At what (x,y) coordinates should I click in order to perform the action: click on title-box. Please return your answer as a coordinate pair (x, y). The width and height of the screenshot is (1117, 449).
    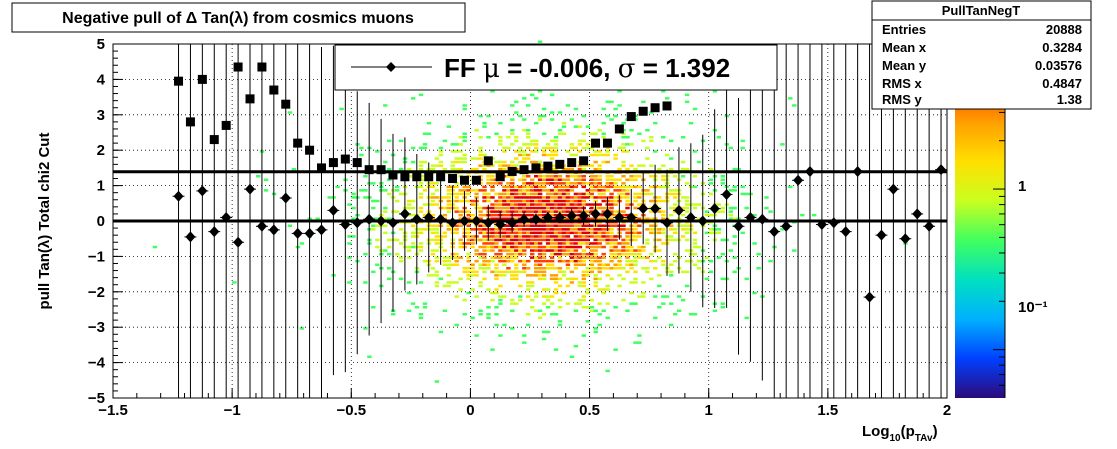
    Looking at the image, I should click on (238, 17).